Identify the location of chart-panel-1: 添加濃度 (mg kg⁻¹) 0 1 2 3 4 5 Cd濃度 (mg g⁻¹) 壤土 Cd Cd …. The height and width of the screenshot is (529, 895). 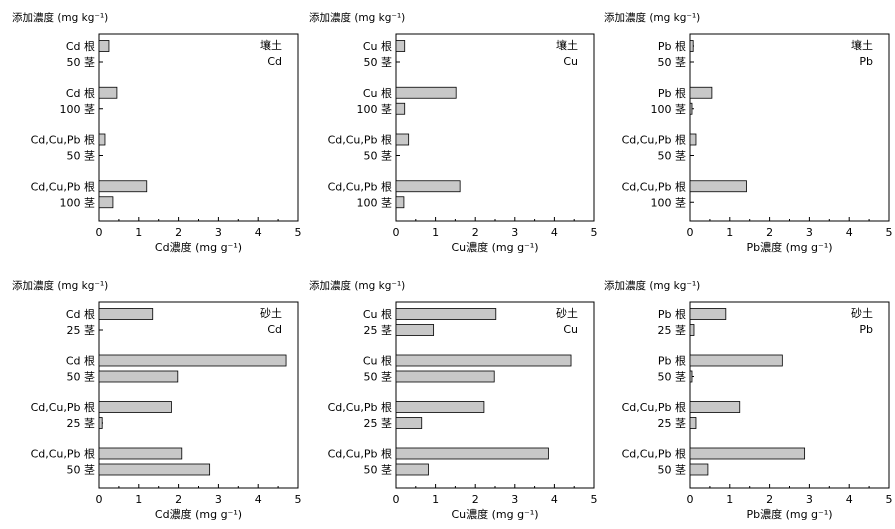
(157, 132).